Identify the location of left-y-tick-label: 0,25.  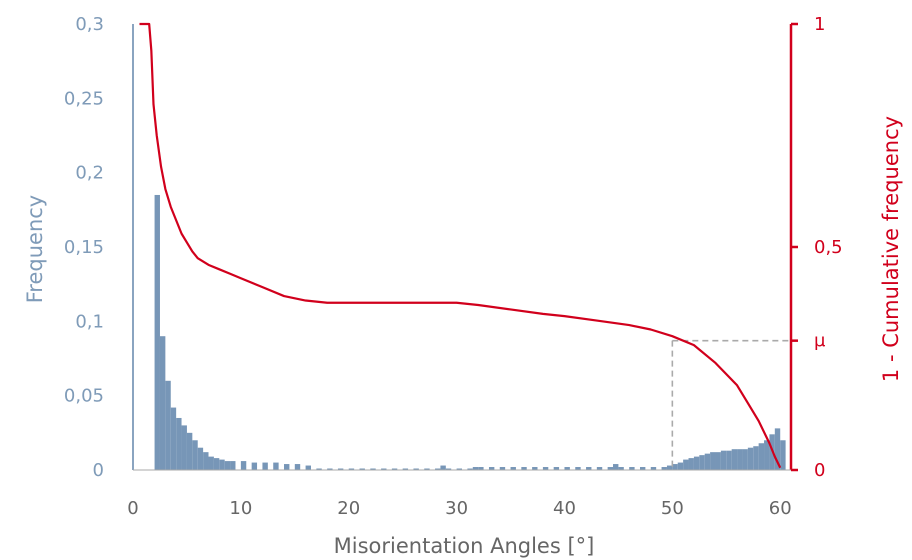
(84, 98).